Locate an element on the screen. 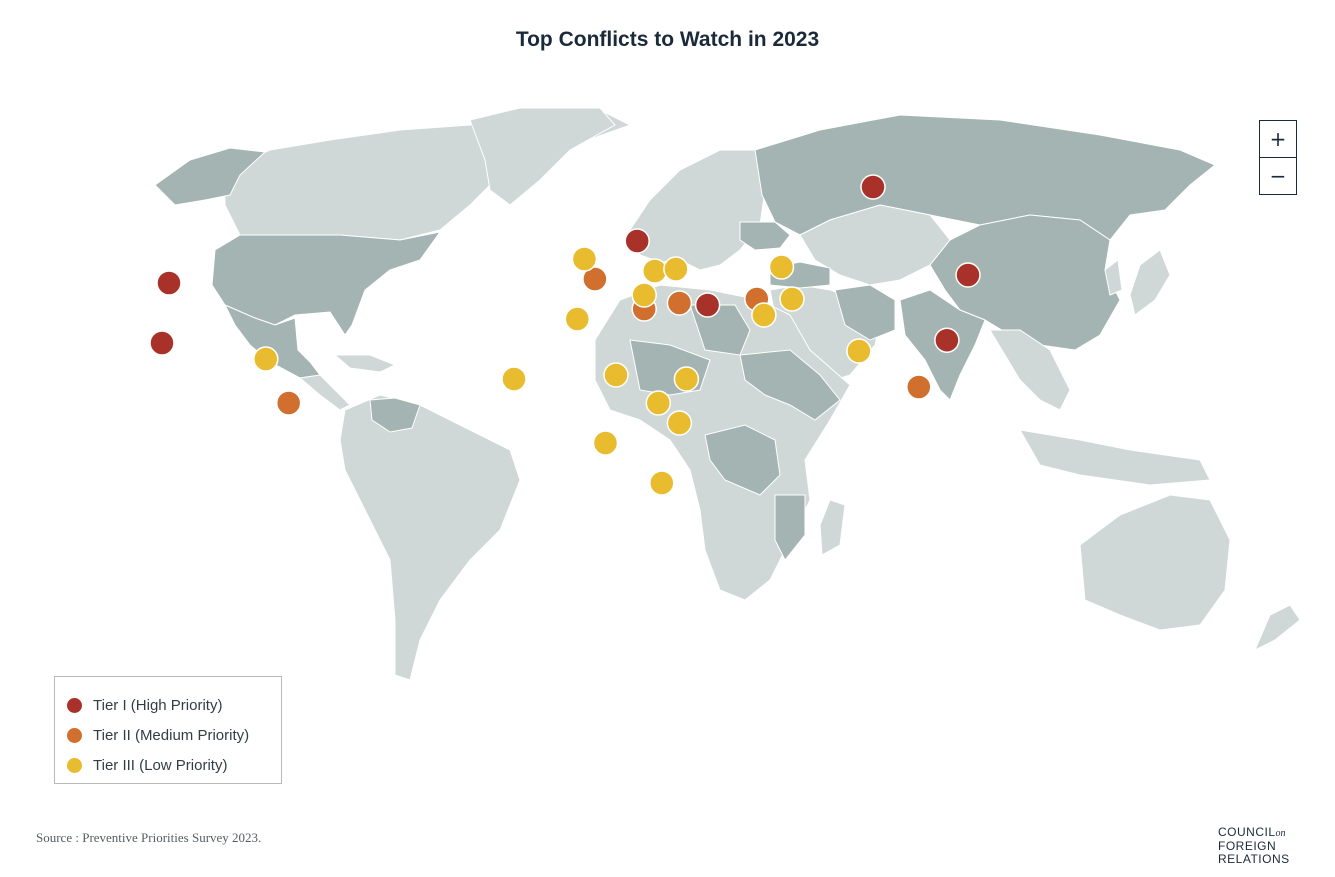 The height and width of the screenshot is (877, 1335). tier3-swatch-icon is located at coordinates (74, 765).